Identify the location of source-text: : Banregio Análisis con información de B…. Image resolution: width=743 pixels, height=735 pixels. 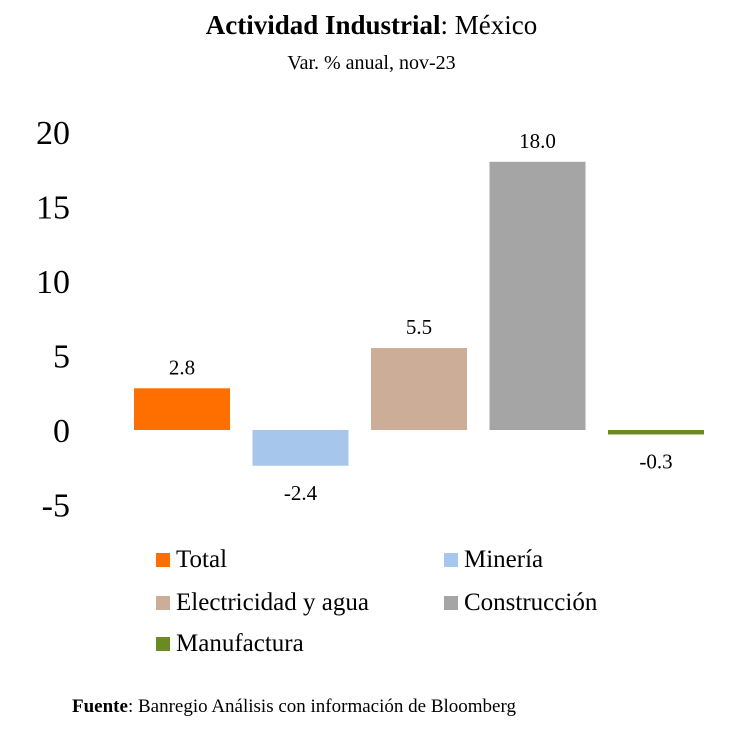
(321, 706).